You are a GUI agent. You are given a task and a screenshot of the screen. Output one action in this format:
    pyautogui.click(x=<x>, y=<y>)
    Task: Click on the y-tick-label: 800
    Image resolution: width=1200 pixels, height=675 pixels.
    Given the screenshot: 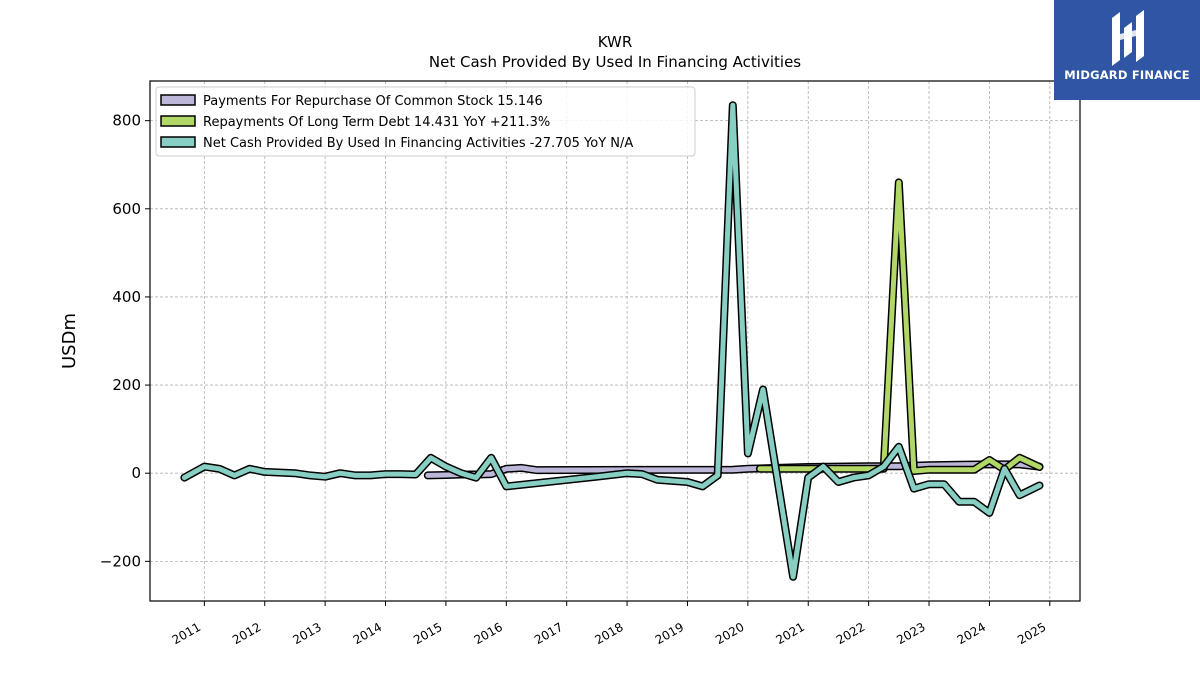 What is the action you would take?
    pyautogui.click(x=126, y=121)
    